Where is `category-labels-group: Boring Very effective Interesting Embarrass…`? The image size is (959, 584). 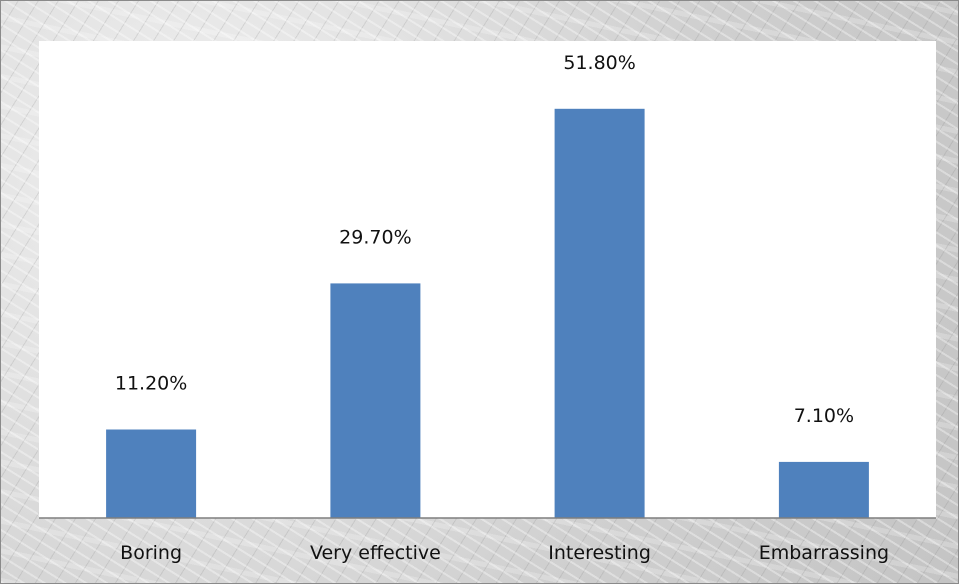
category-labels-group: Boring Very effective Interesting Embarrass… is located at coordinates (504, 553).